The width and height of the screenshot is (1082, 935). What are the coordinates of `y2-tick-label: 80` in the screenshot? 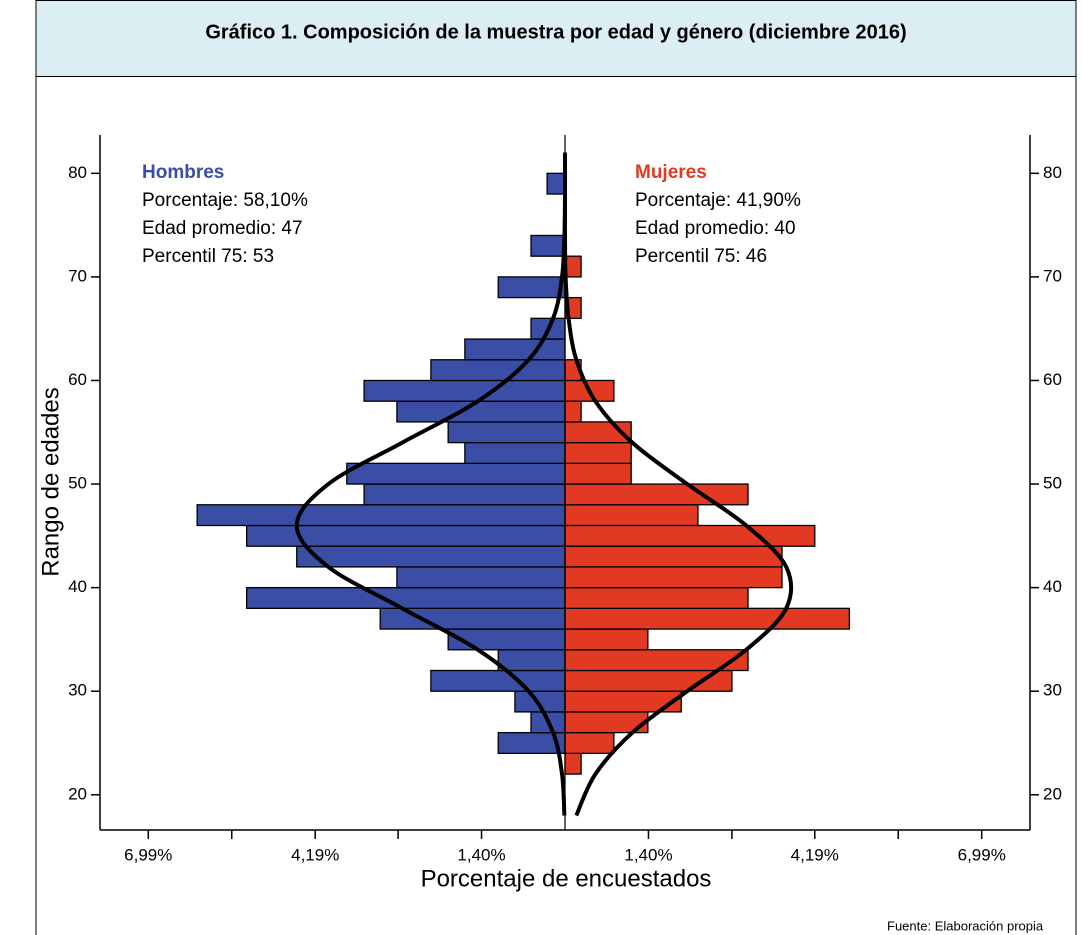 It's located at (1052, 172).